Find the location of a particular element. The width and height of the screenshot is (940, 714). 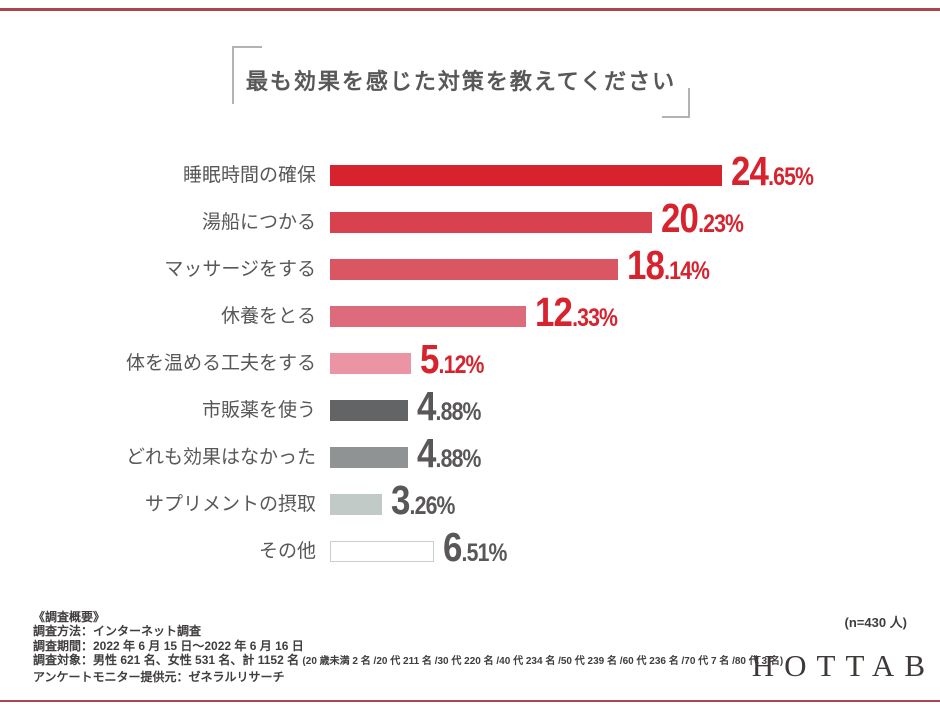

chart-row: 湯船につかる 20.23% is located at coordinates (470, 218).